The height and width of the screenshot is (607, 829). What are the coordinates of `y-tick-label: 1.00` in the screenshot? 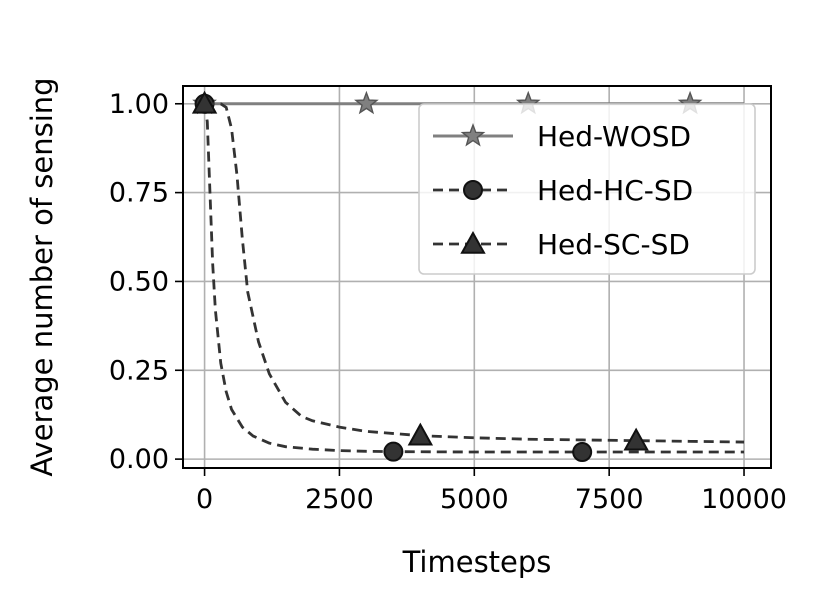 It's located at (139, 104).